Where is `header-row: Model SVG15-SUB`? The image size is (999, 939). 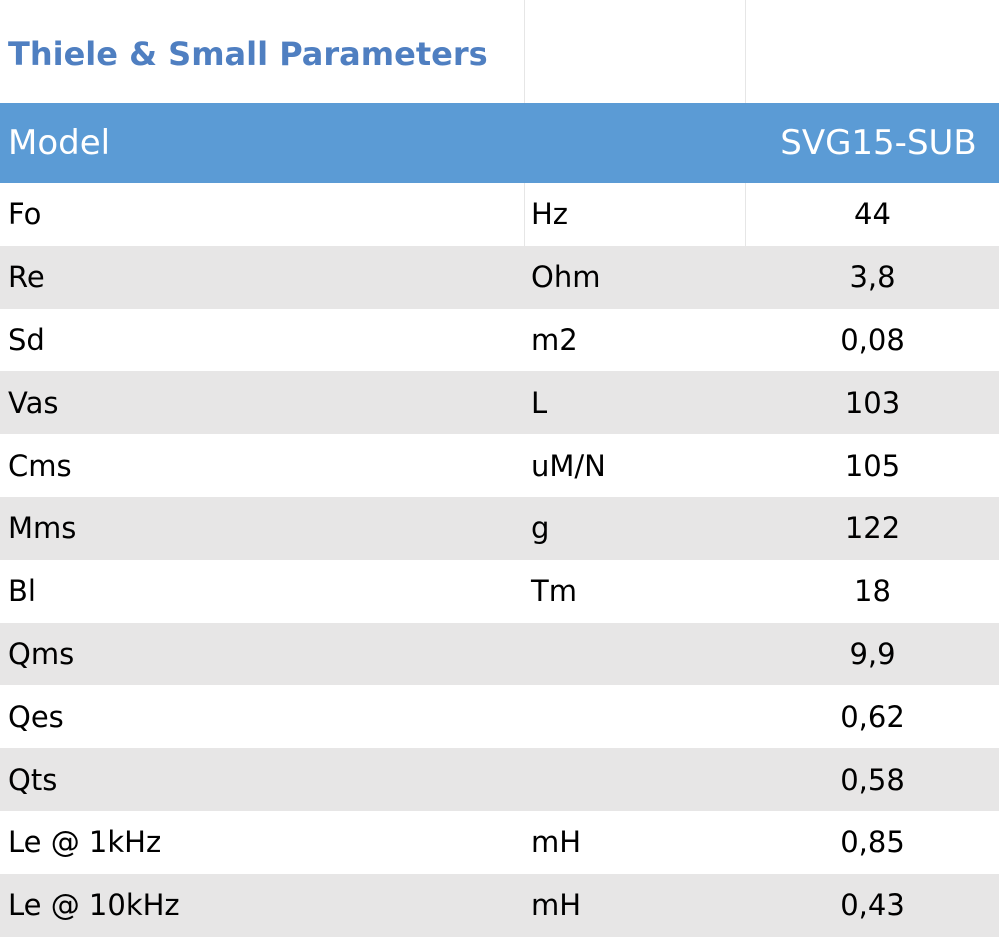
header-row: Model SVG15-SUB is located at coordinates (499, 143).